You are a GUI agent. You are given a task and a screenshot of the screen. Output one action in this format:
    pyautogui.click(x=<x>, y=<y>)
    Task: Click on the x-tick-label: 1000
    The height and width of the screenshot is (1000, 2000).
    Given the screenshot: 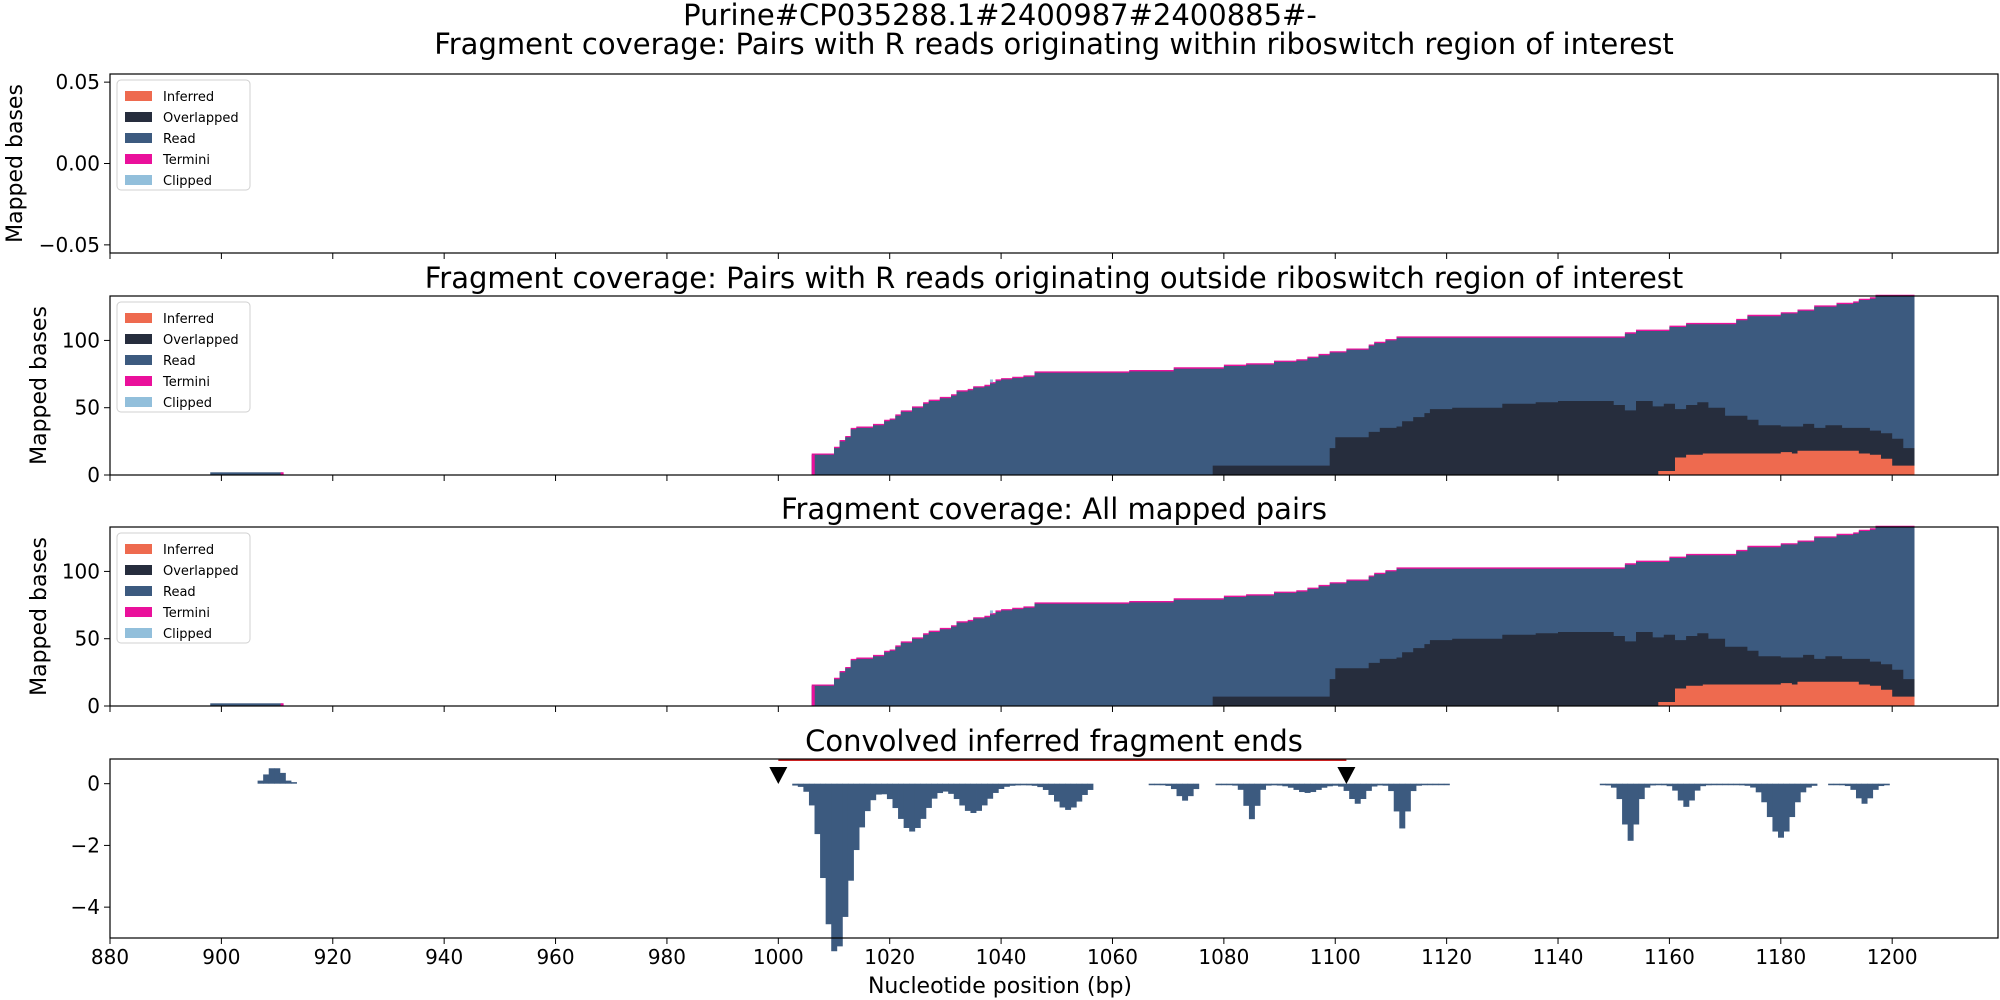 What is the action you would take?
    pyautogui.click(x=778, y=957)
    